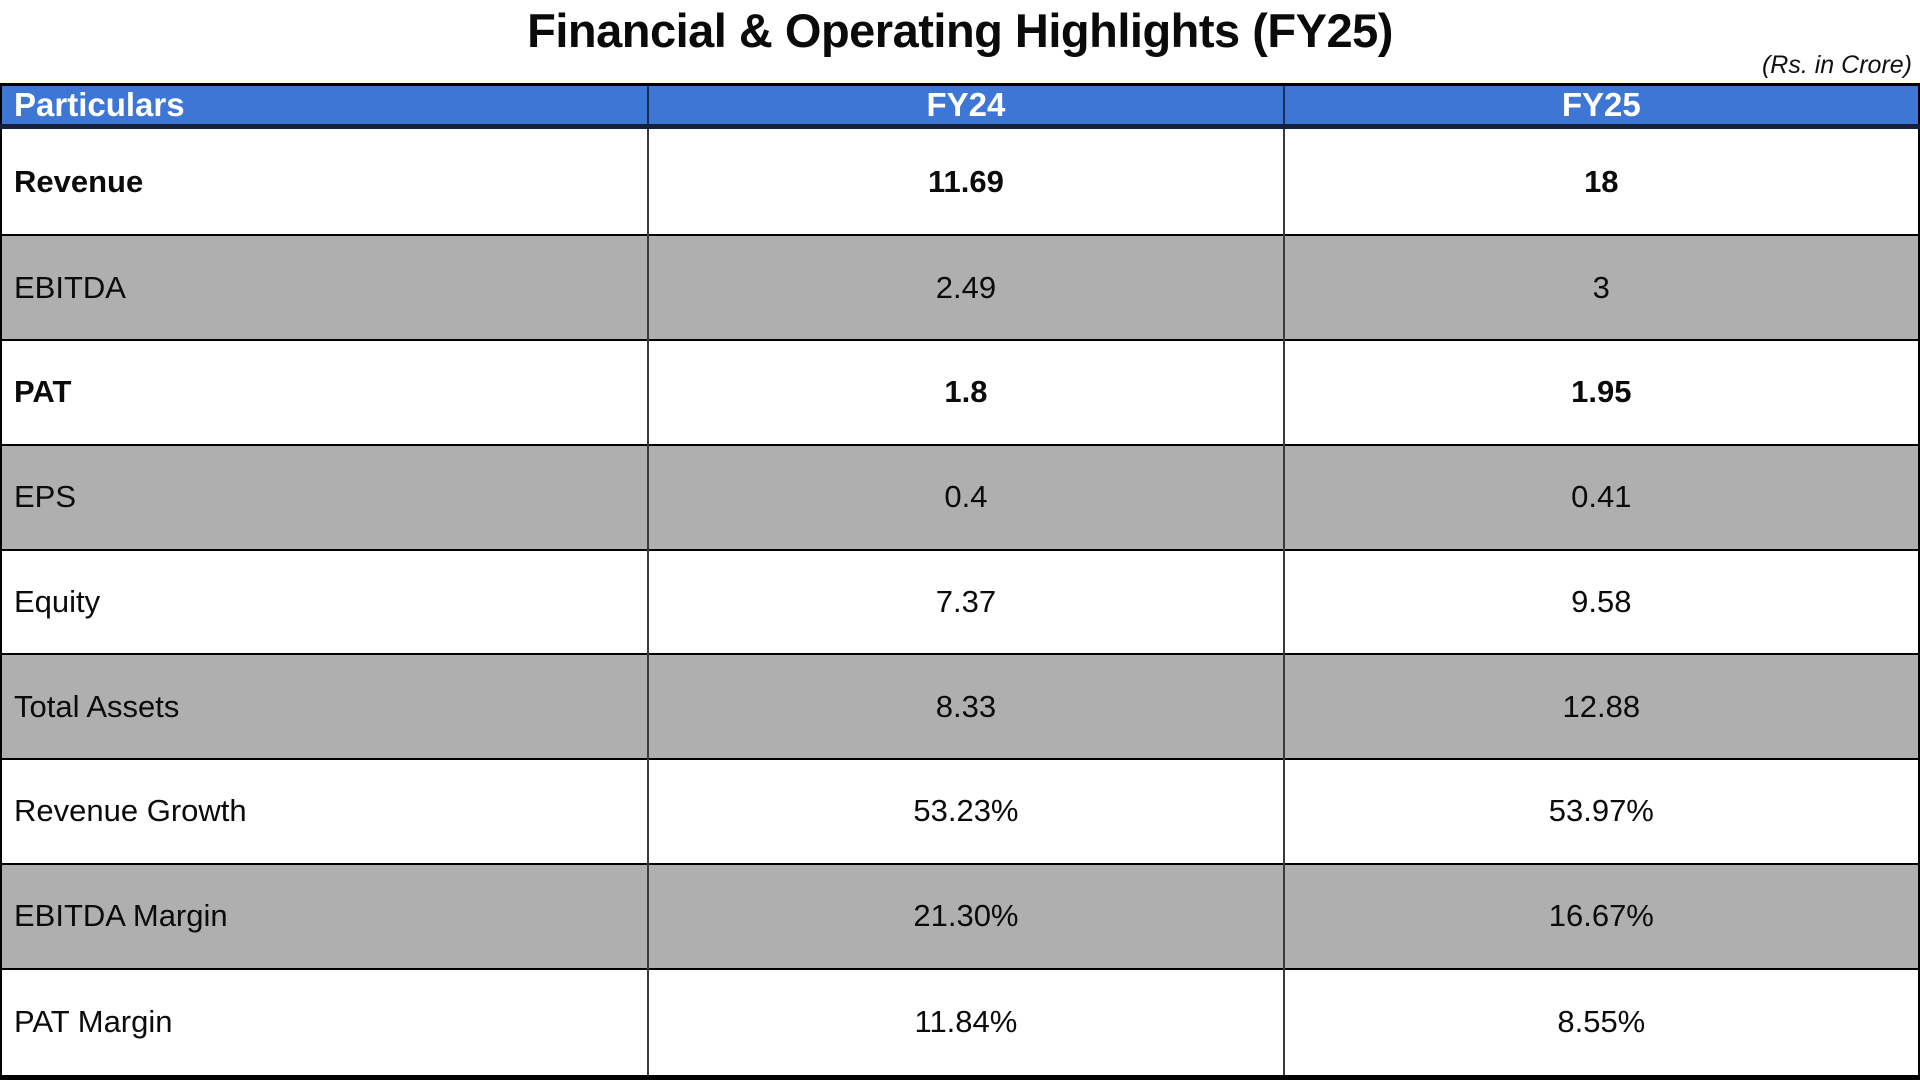  Describe the element at coordinates (965, 601) in the screenshot. I see `cell-fy24: 7.37` at that location.